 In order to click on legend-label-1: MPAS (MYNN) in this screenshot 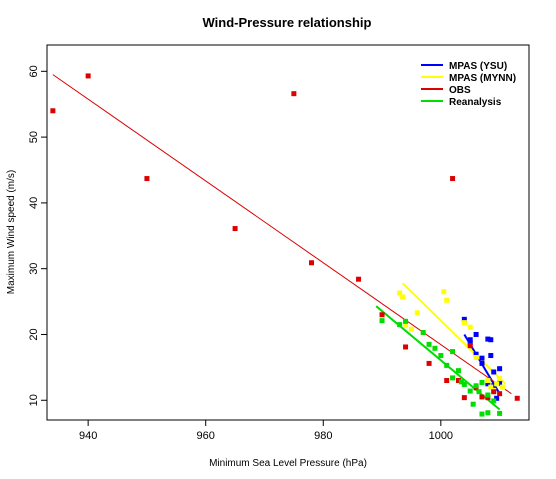, I will do `click(482, 78)`.